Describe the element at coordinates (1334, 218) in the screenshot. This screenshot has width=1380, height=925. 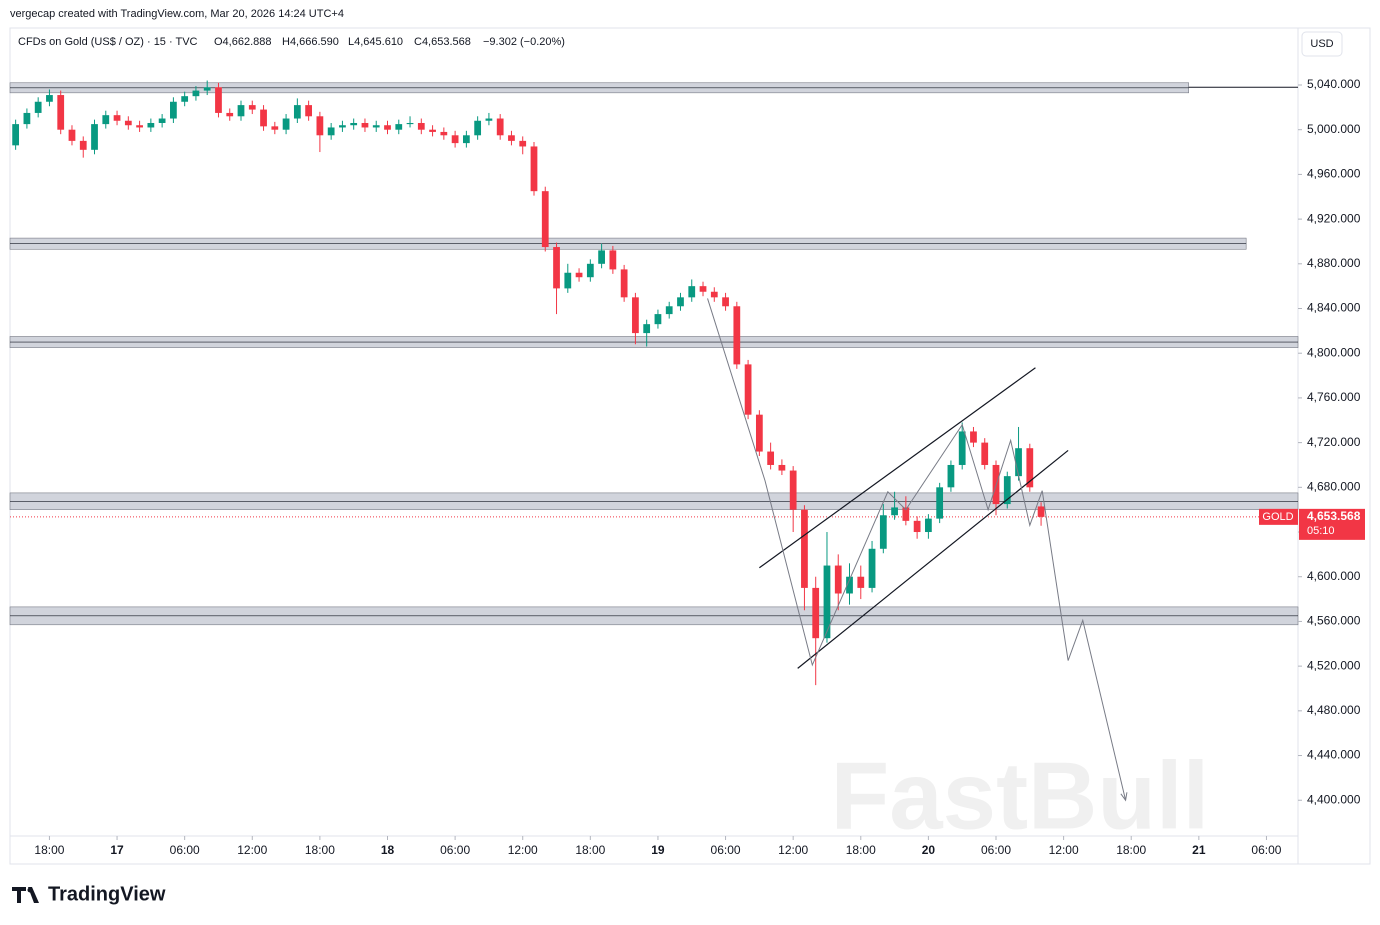
I see `y-tick-label: 4,920.000` at that location.